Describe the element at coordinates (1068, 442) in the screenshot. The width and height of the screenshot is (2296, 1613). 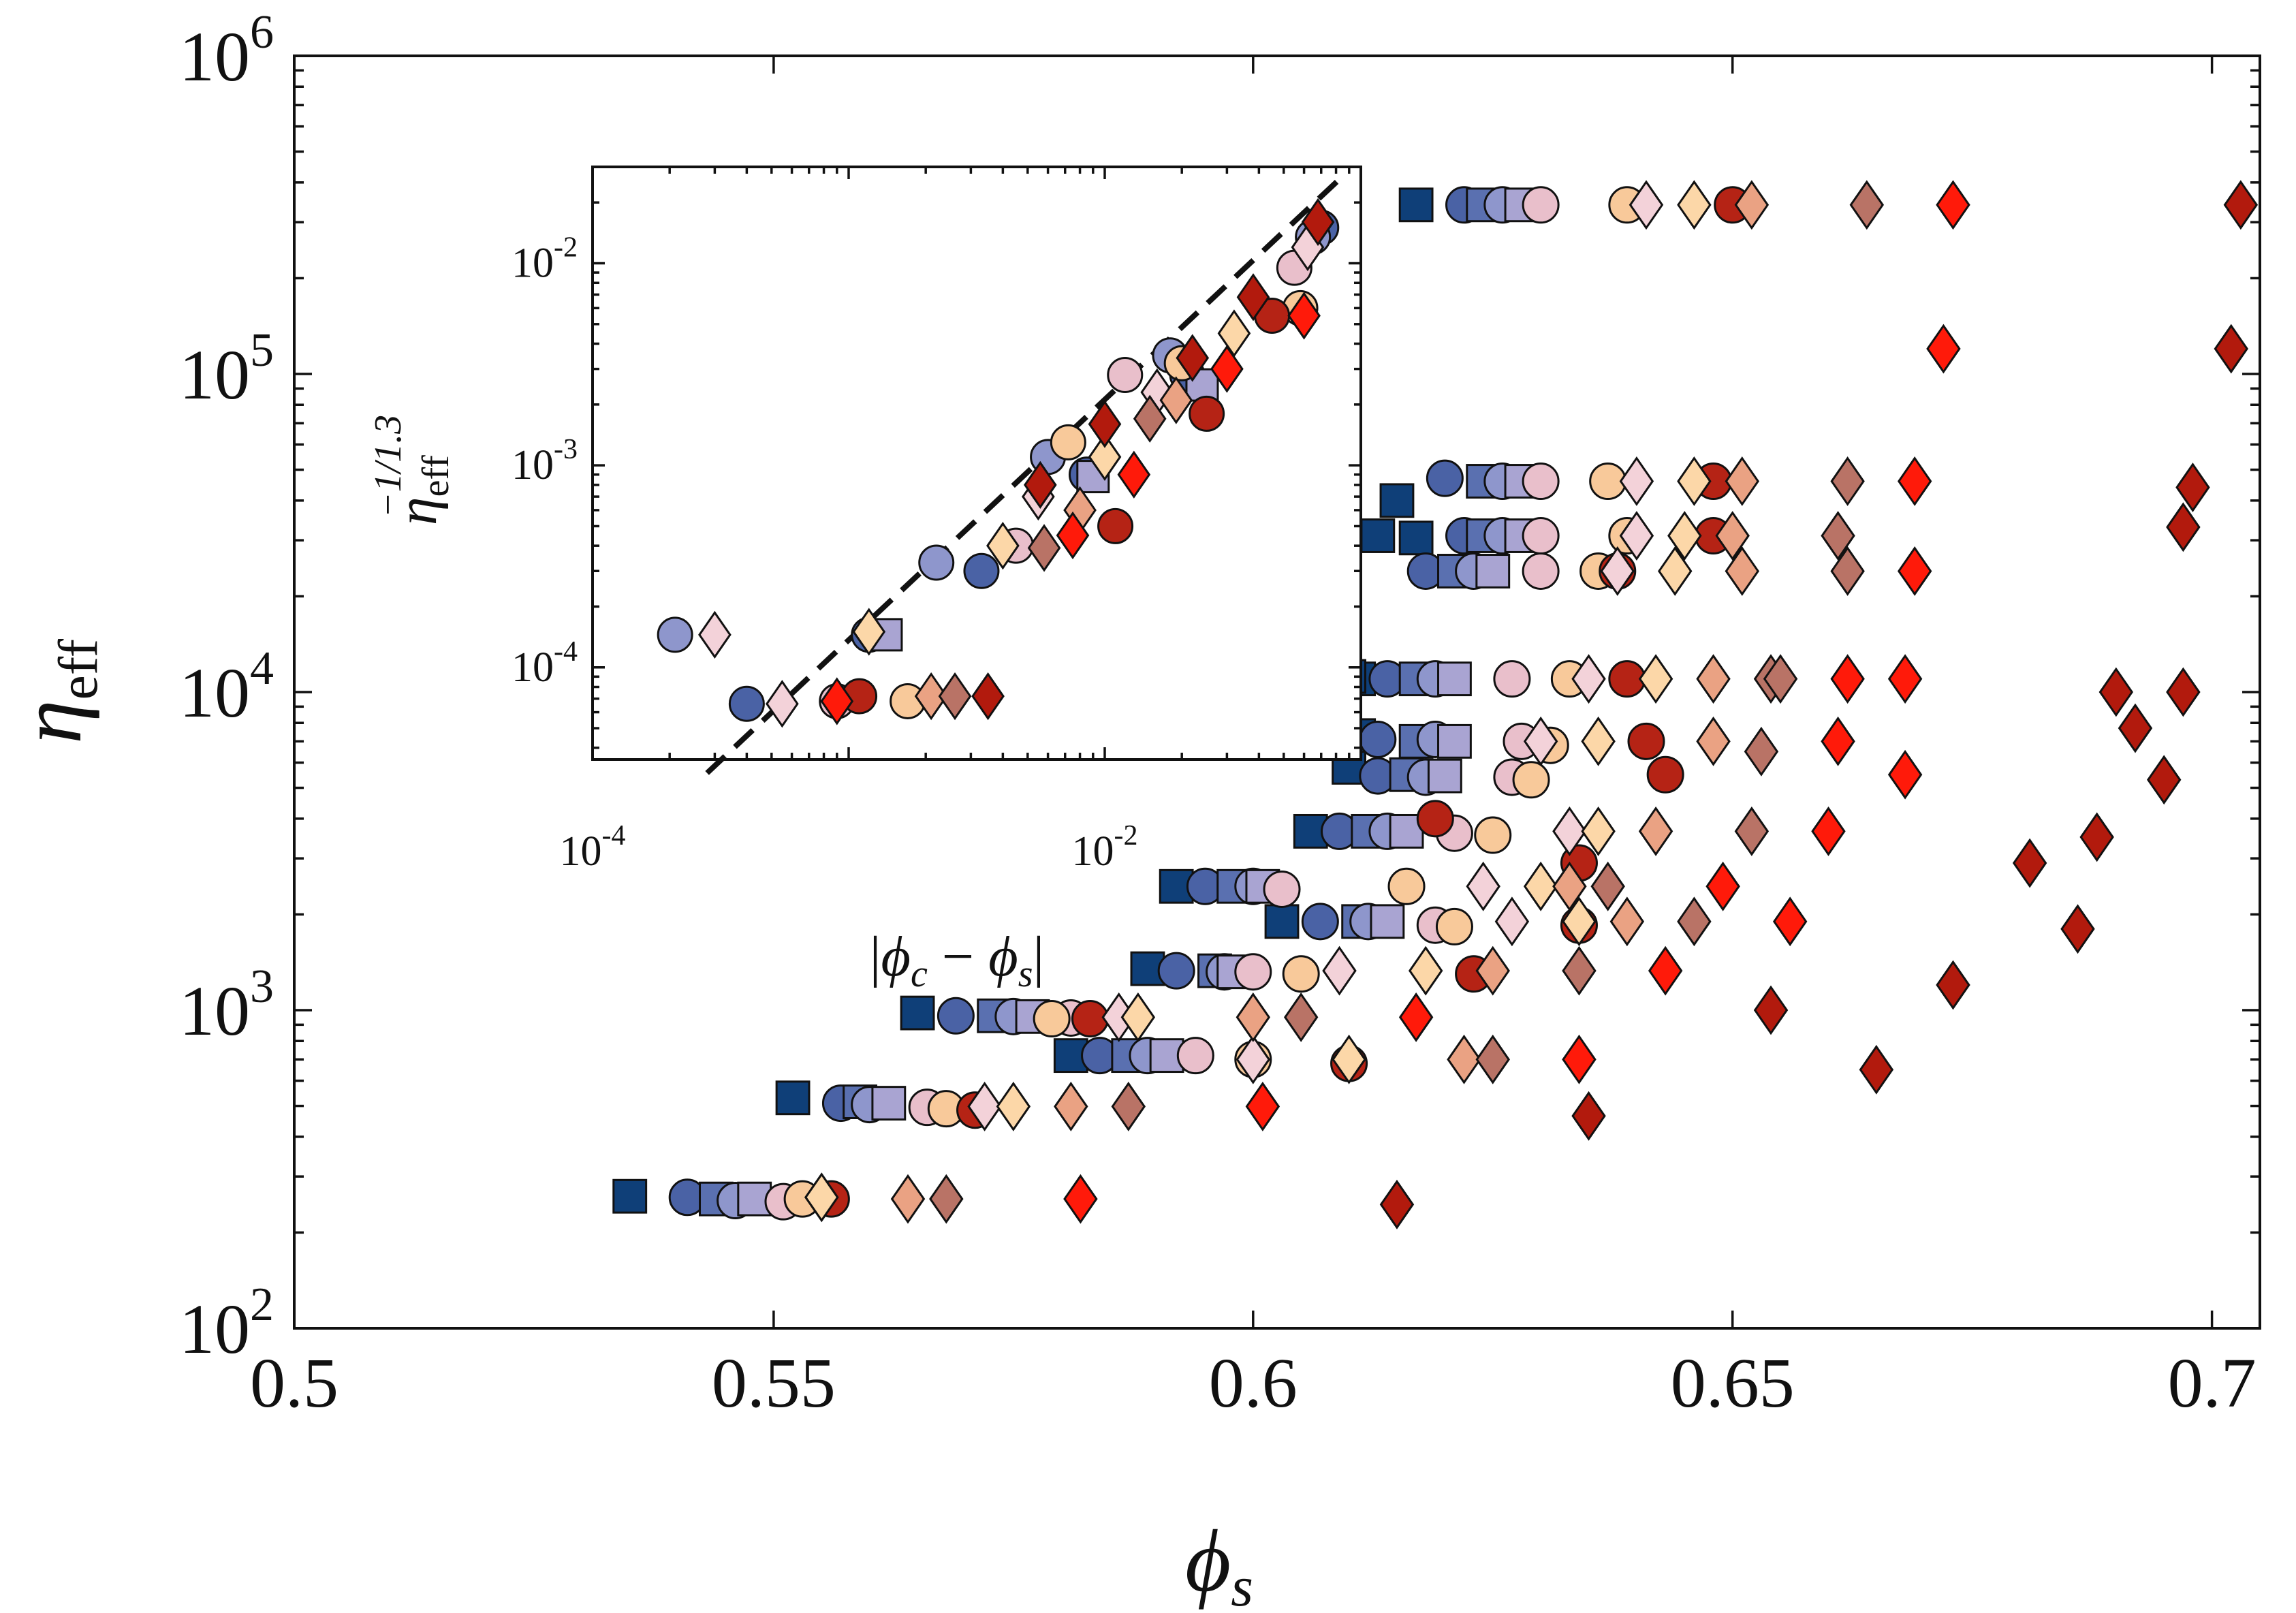
I see `inset-point-S7` at that location.